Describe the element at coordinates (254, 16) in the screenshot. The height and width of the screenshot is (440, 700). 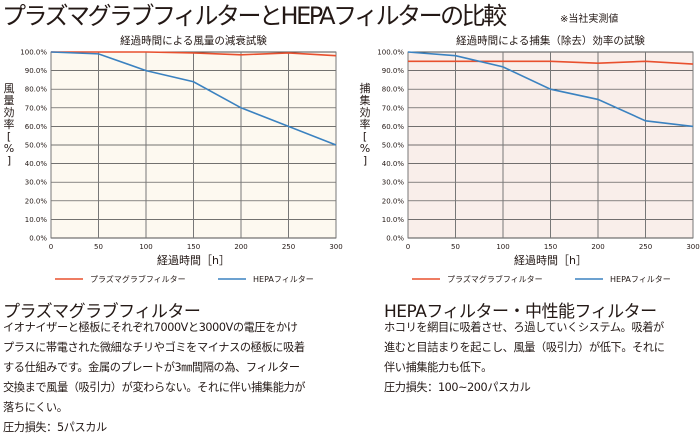
I see `page-title: プラズマグラブフィルターとHEPAフィルターの比較` at that location.